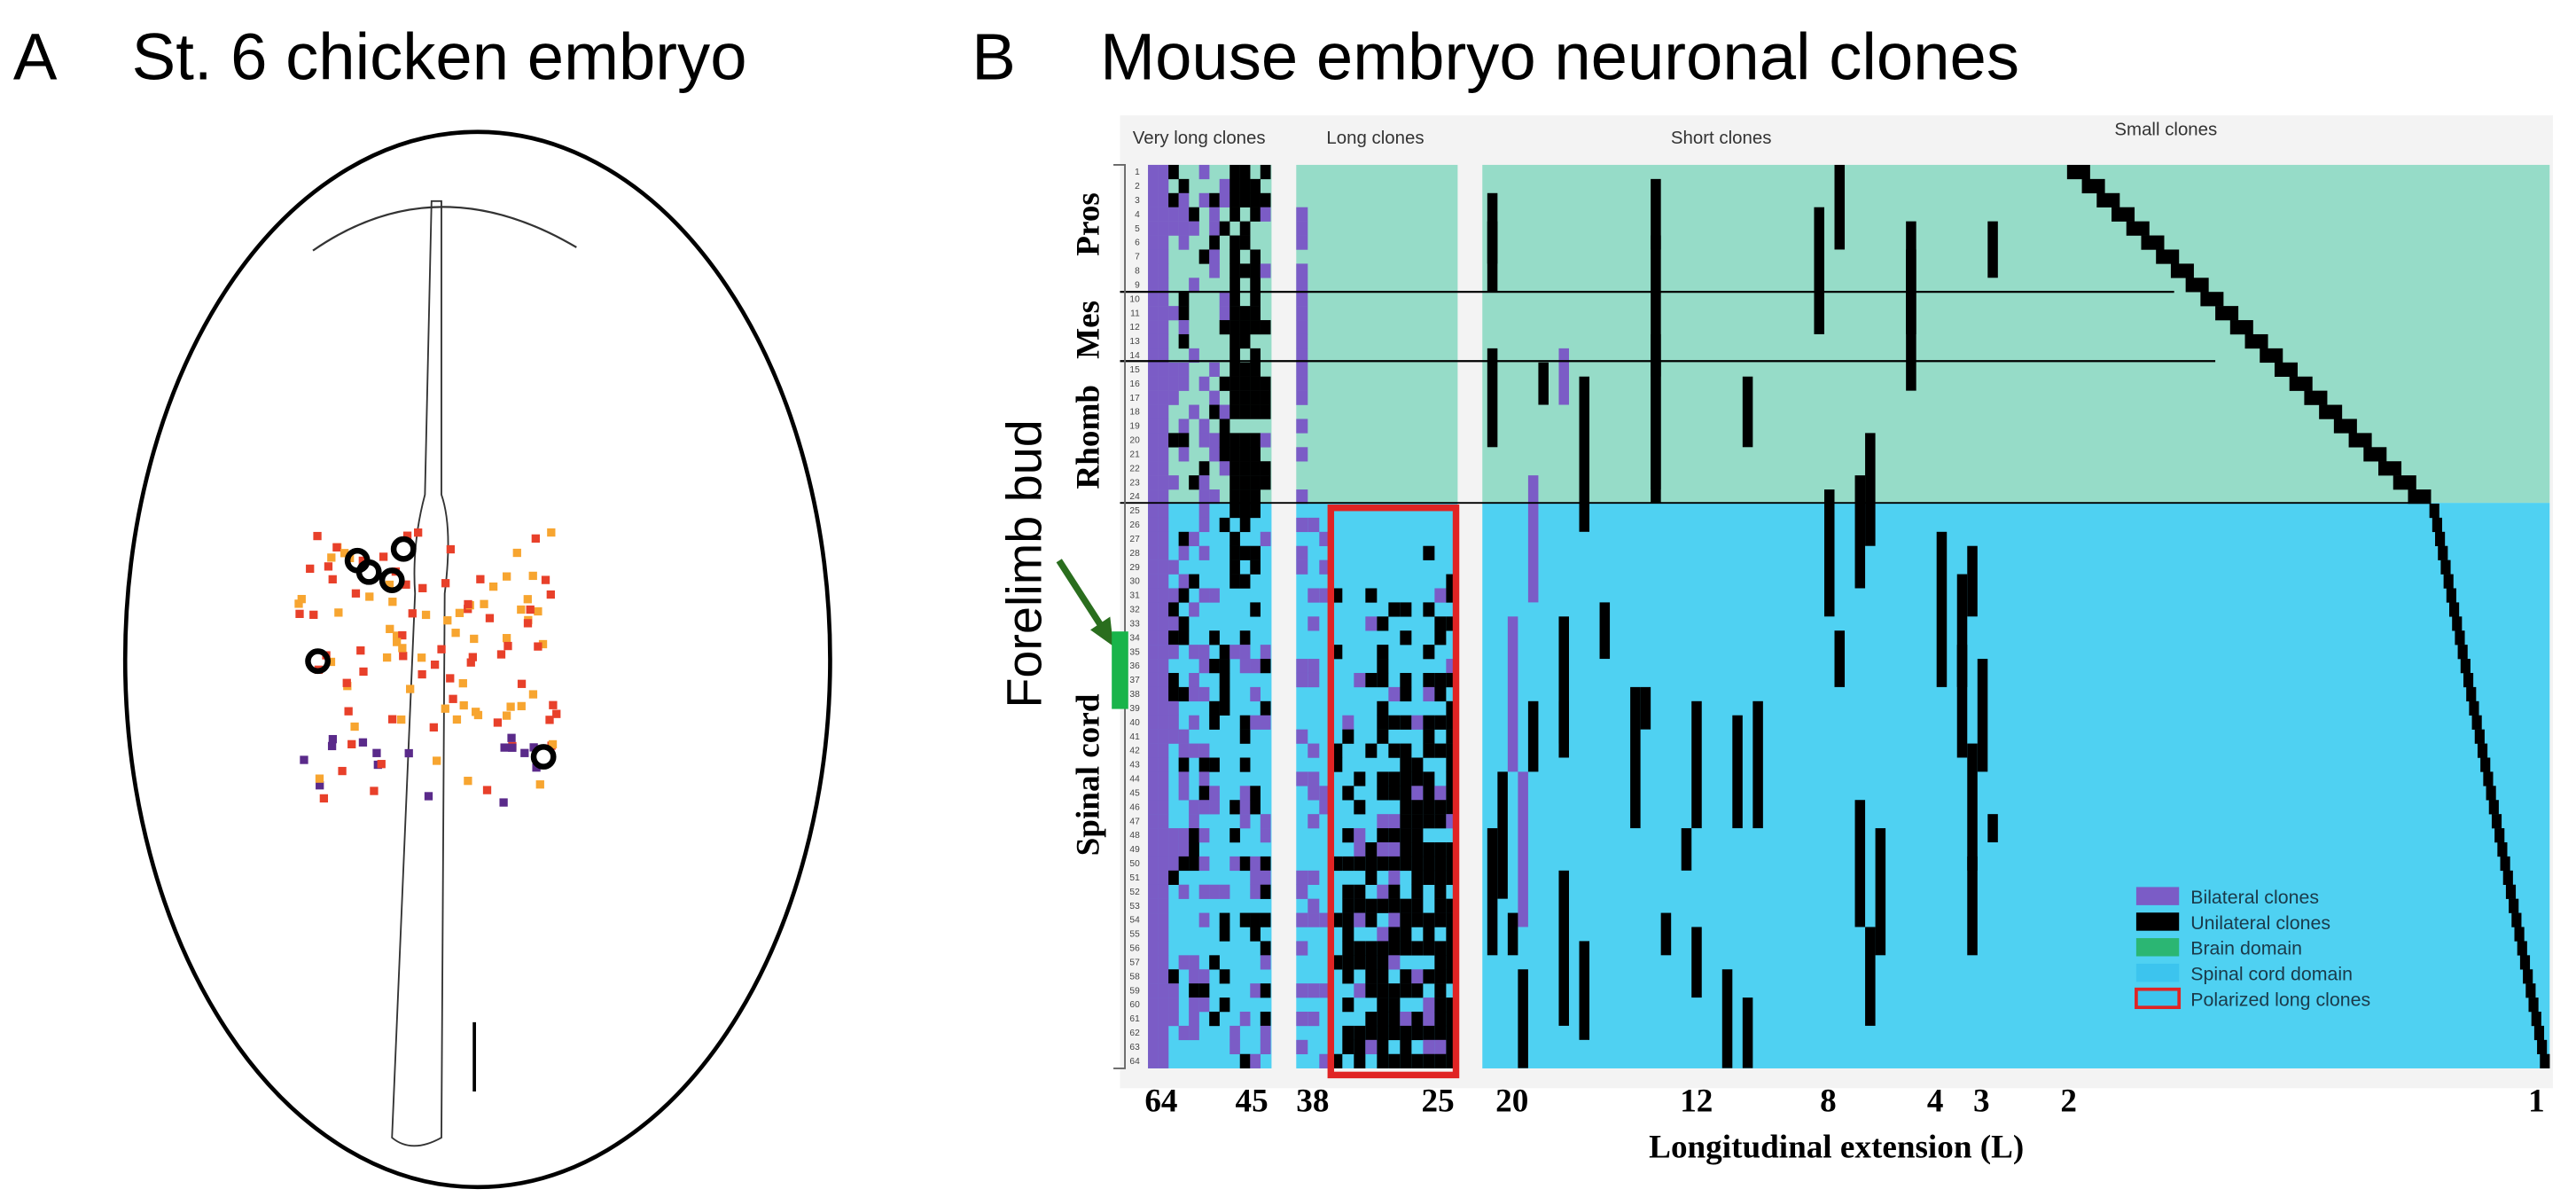 This screenshot has width=2576, height=1197. What do you see at coordinates (1088, 437) in the screenshot?
I see `region-label: Rhomb` at bounding box center [1088, 437].